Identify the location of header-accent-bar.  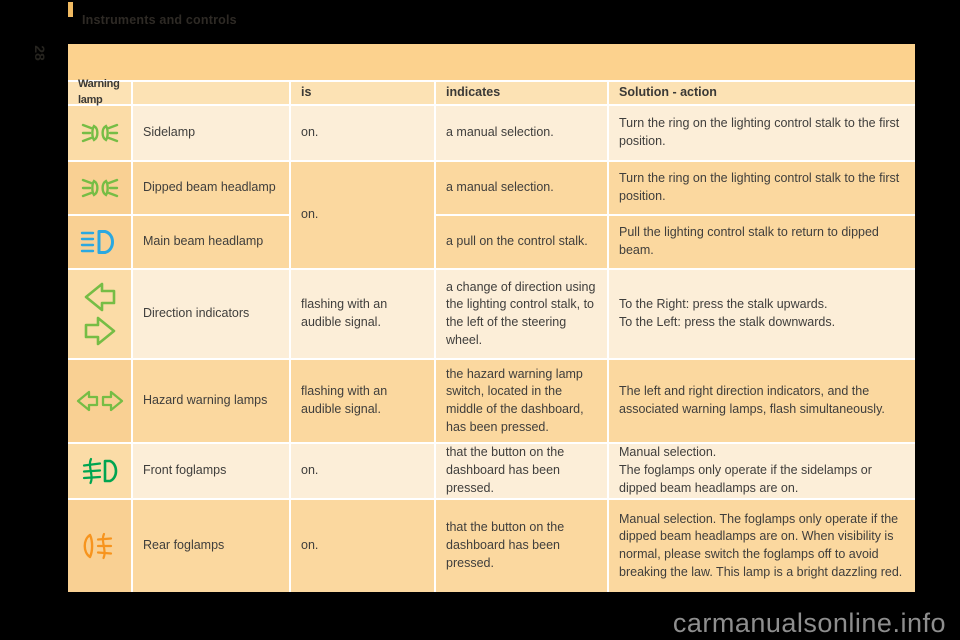
(70, 9).